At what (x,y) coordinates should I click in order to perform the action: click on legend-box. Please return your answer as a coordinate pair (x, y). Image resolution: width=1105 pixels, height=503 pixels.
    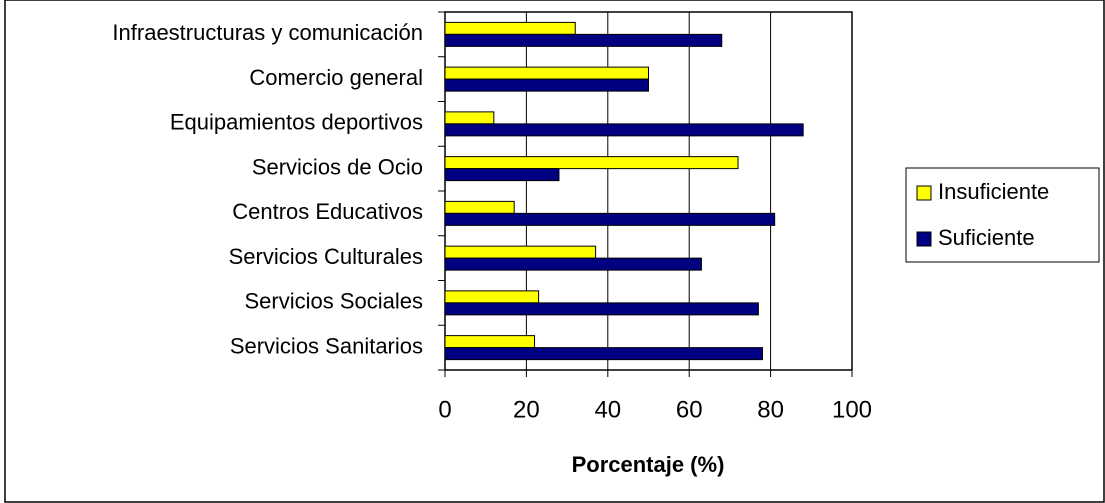
    Looking at the image, I should click on (1002, 215).